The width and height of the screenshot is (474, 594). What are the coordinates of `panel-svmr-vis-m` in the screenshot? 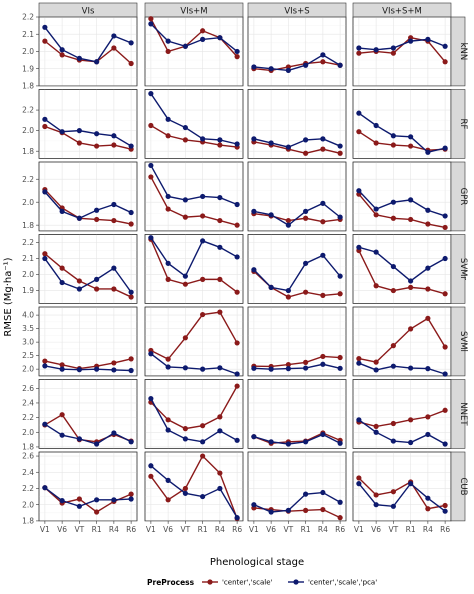 It's located at (194, 269).